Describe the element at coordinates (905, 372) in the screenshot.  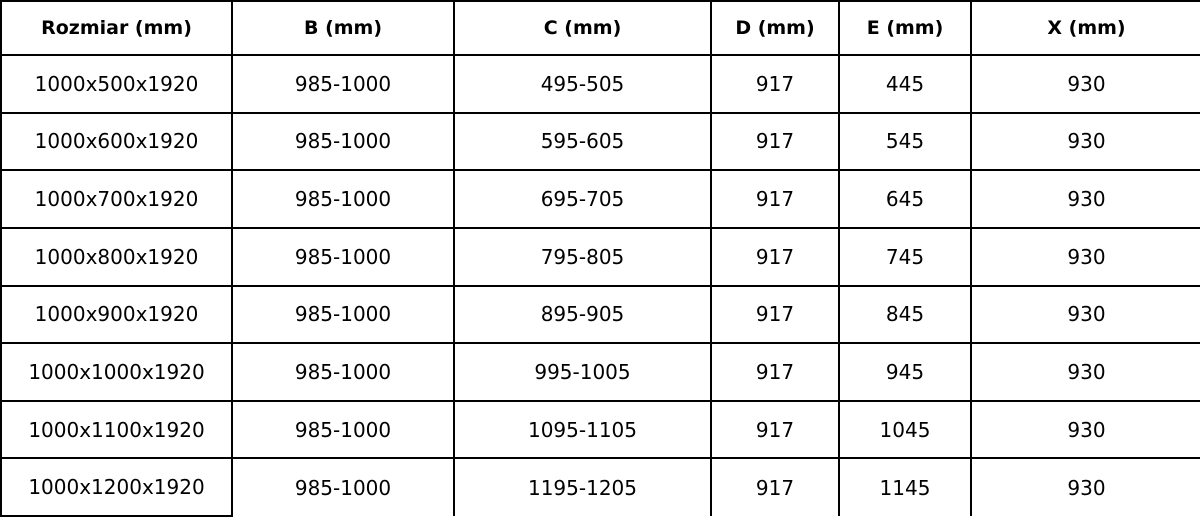
I see `table-cell: 945` at that location.